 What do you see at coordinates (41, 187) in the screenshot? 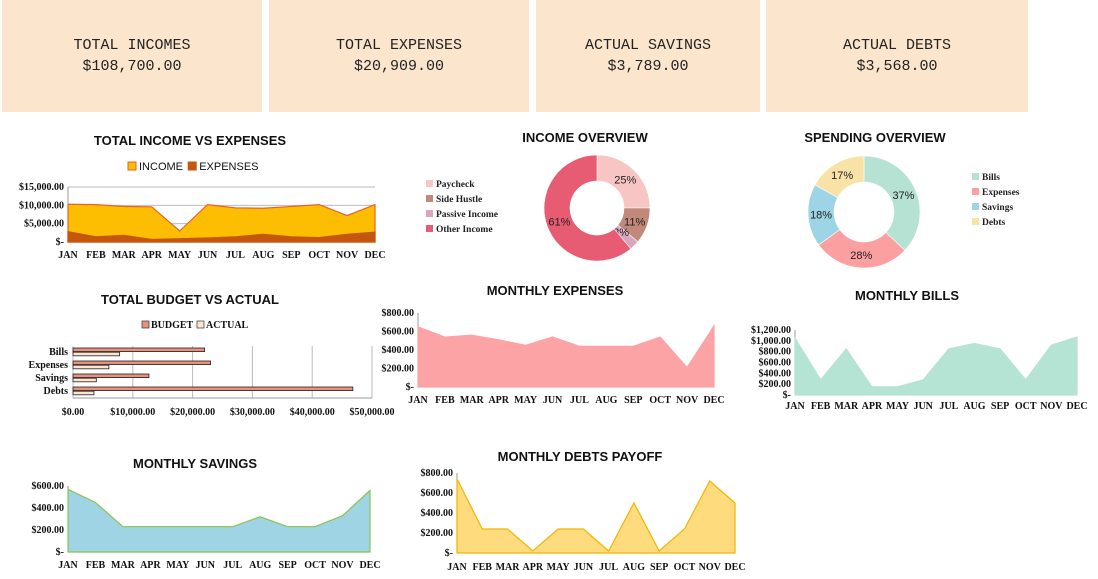
I see `y-tick-label: $15,000.00` at bounding box center [41, 187].